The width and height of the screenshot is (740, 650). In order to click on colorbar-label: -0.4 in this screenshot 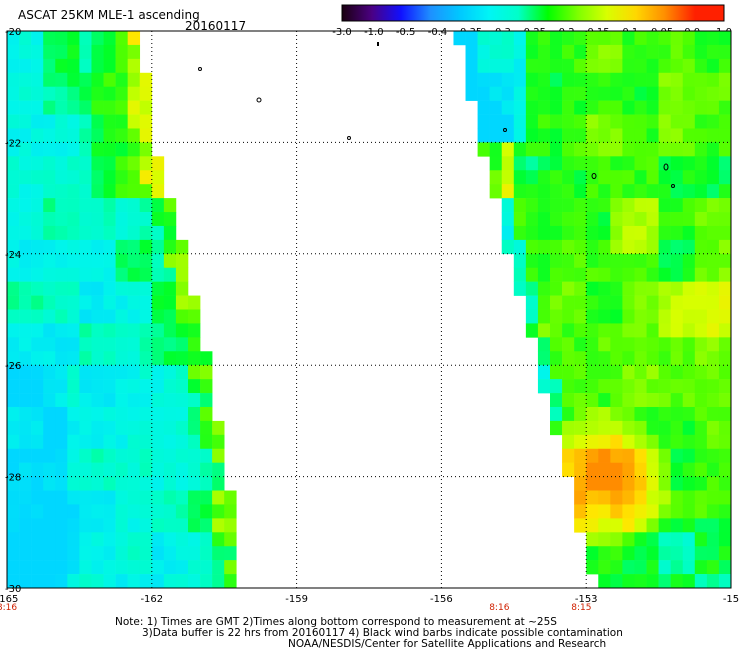, I will do `click(438, 32)`.